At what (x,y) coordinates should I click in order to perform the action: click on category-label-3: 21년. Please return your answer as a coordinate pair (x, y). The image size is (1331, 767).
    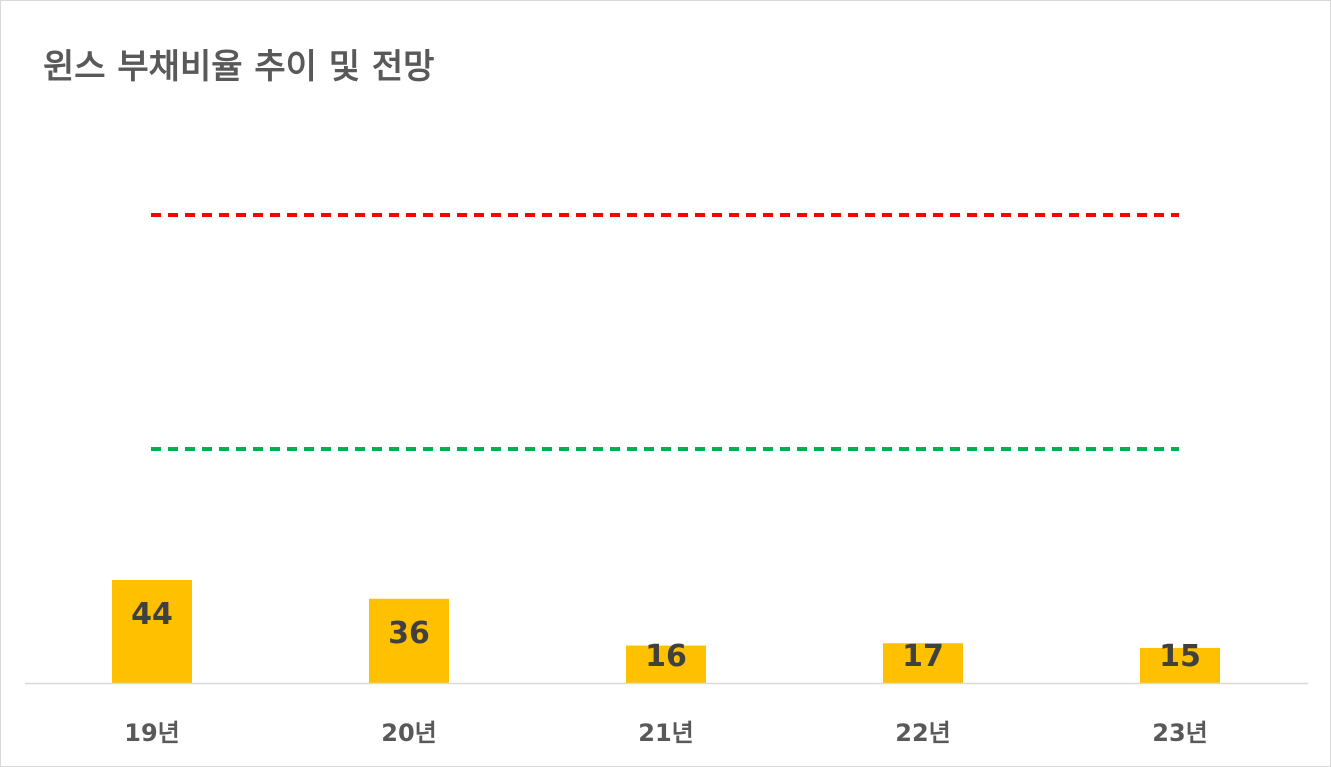
    Looking at the image, I should click on (665, 733).